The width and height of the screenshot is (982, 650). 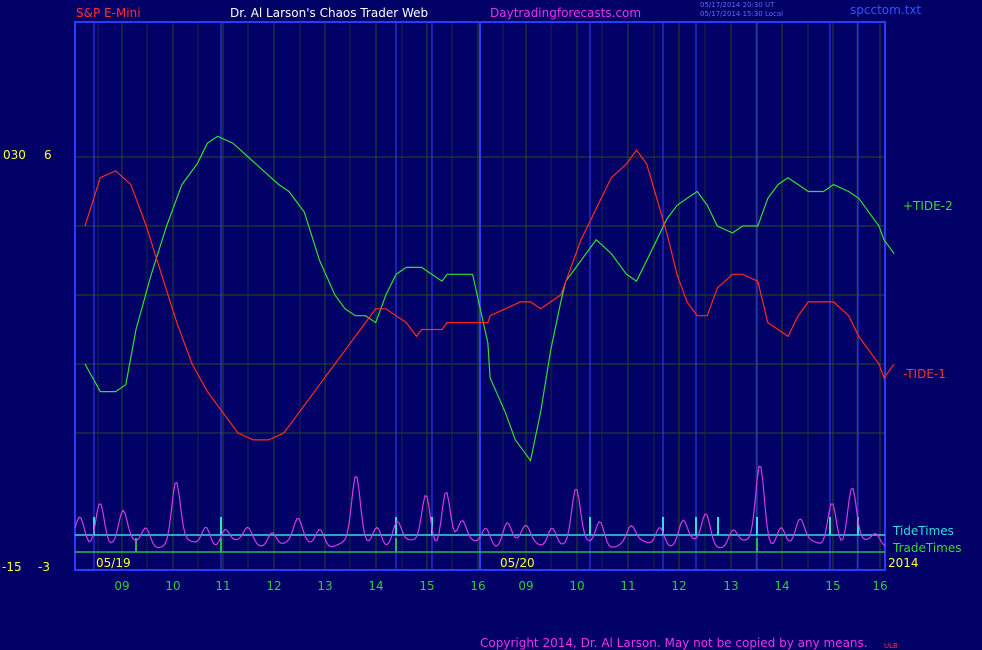 I want to click on left-scale-top-a: 030, so click(x=14, y=155).